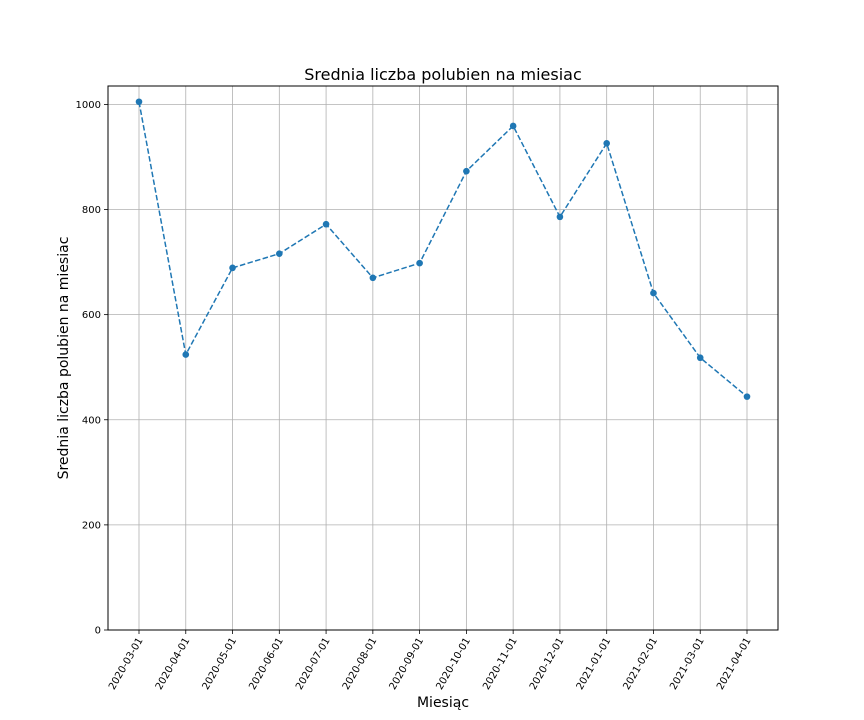 The width and height of the screenshot is (864, 720). What do you see at coordinates (500, 664) in the screenshot?
I see `x-tick-label: 2020-11-01` at bounding box center [500, 664].